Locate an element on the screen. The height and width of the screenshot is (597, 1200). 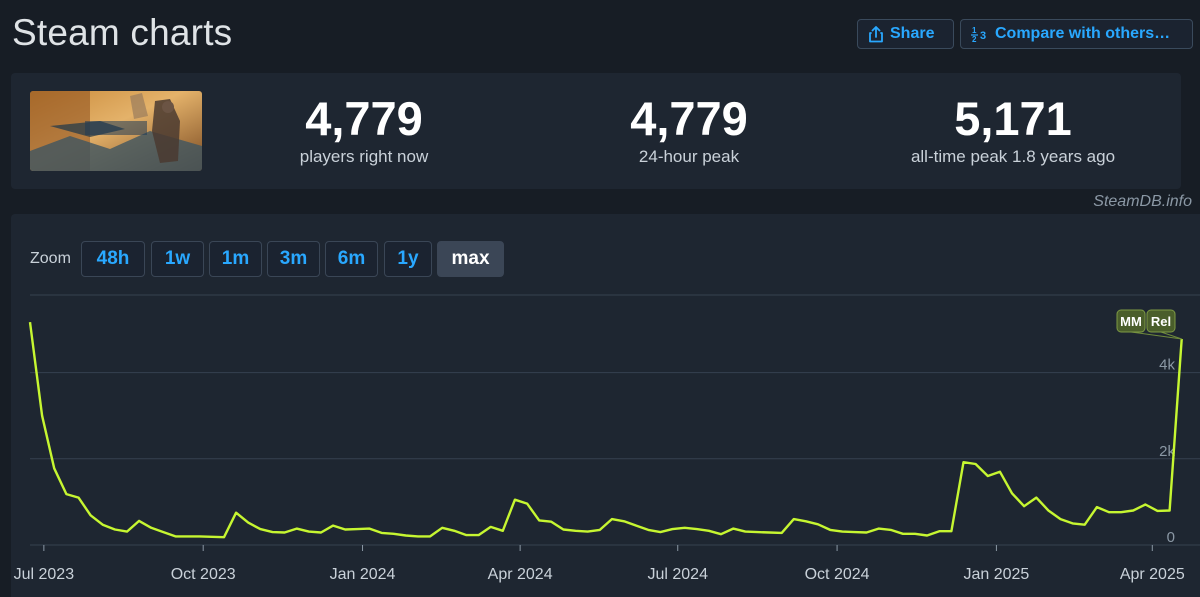
x-tick-label: Jul 2024 is located at coordinates (677, 574).